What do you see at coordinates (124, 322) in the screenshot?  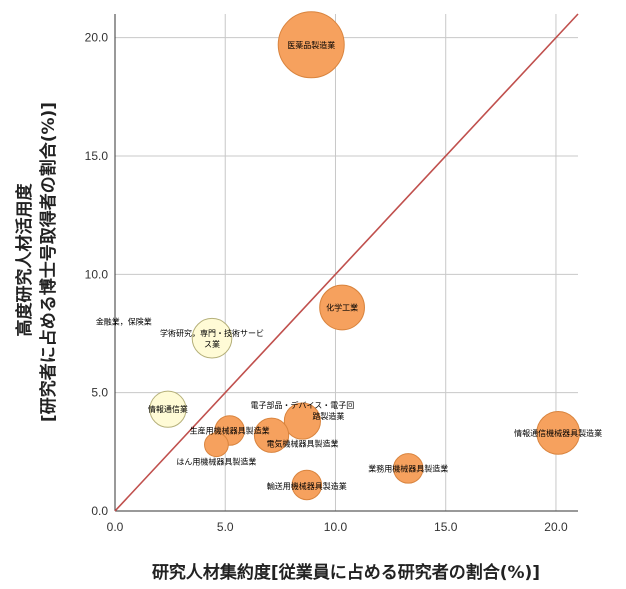 I see `bubble-label: 金融業，保険業` at bounding box center [124, 322].